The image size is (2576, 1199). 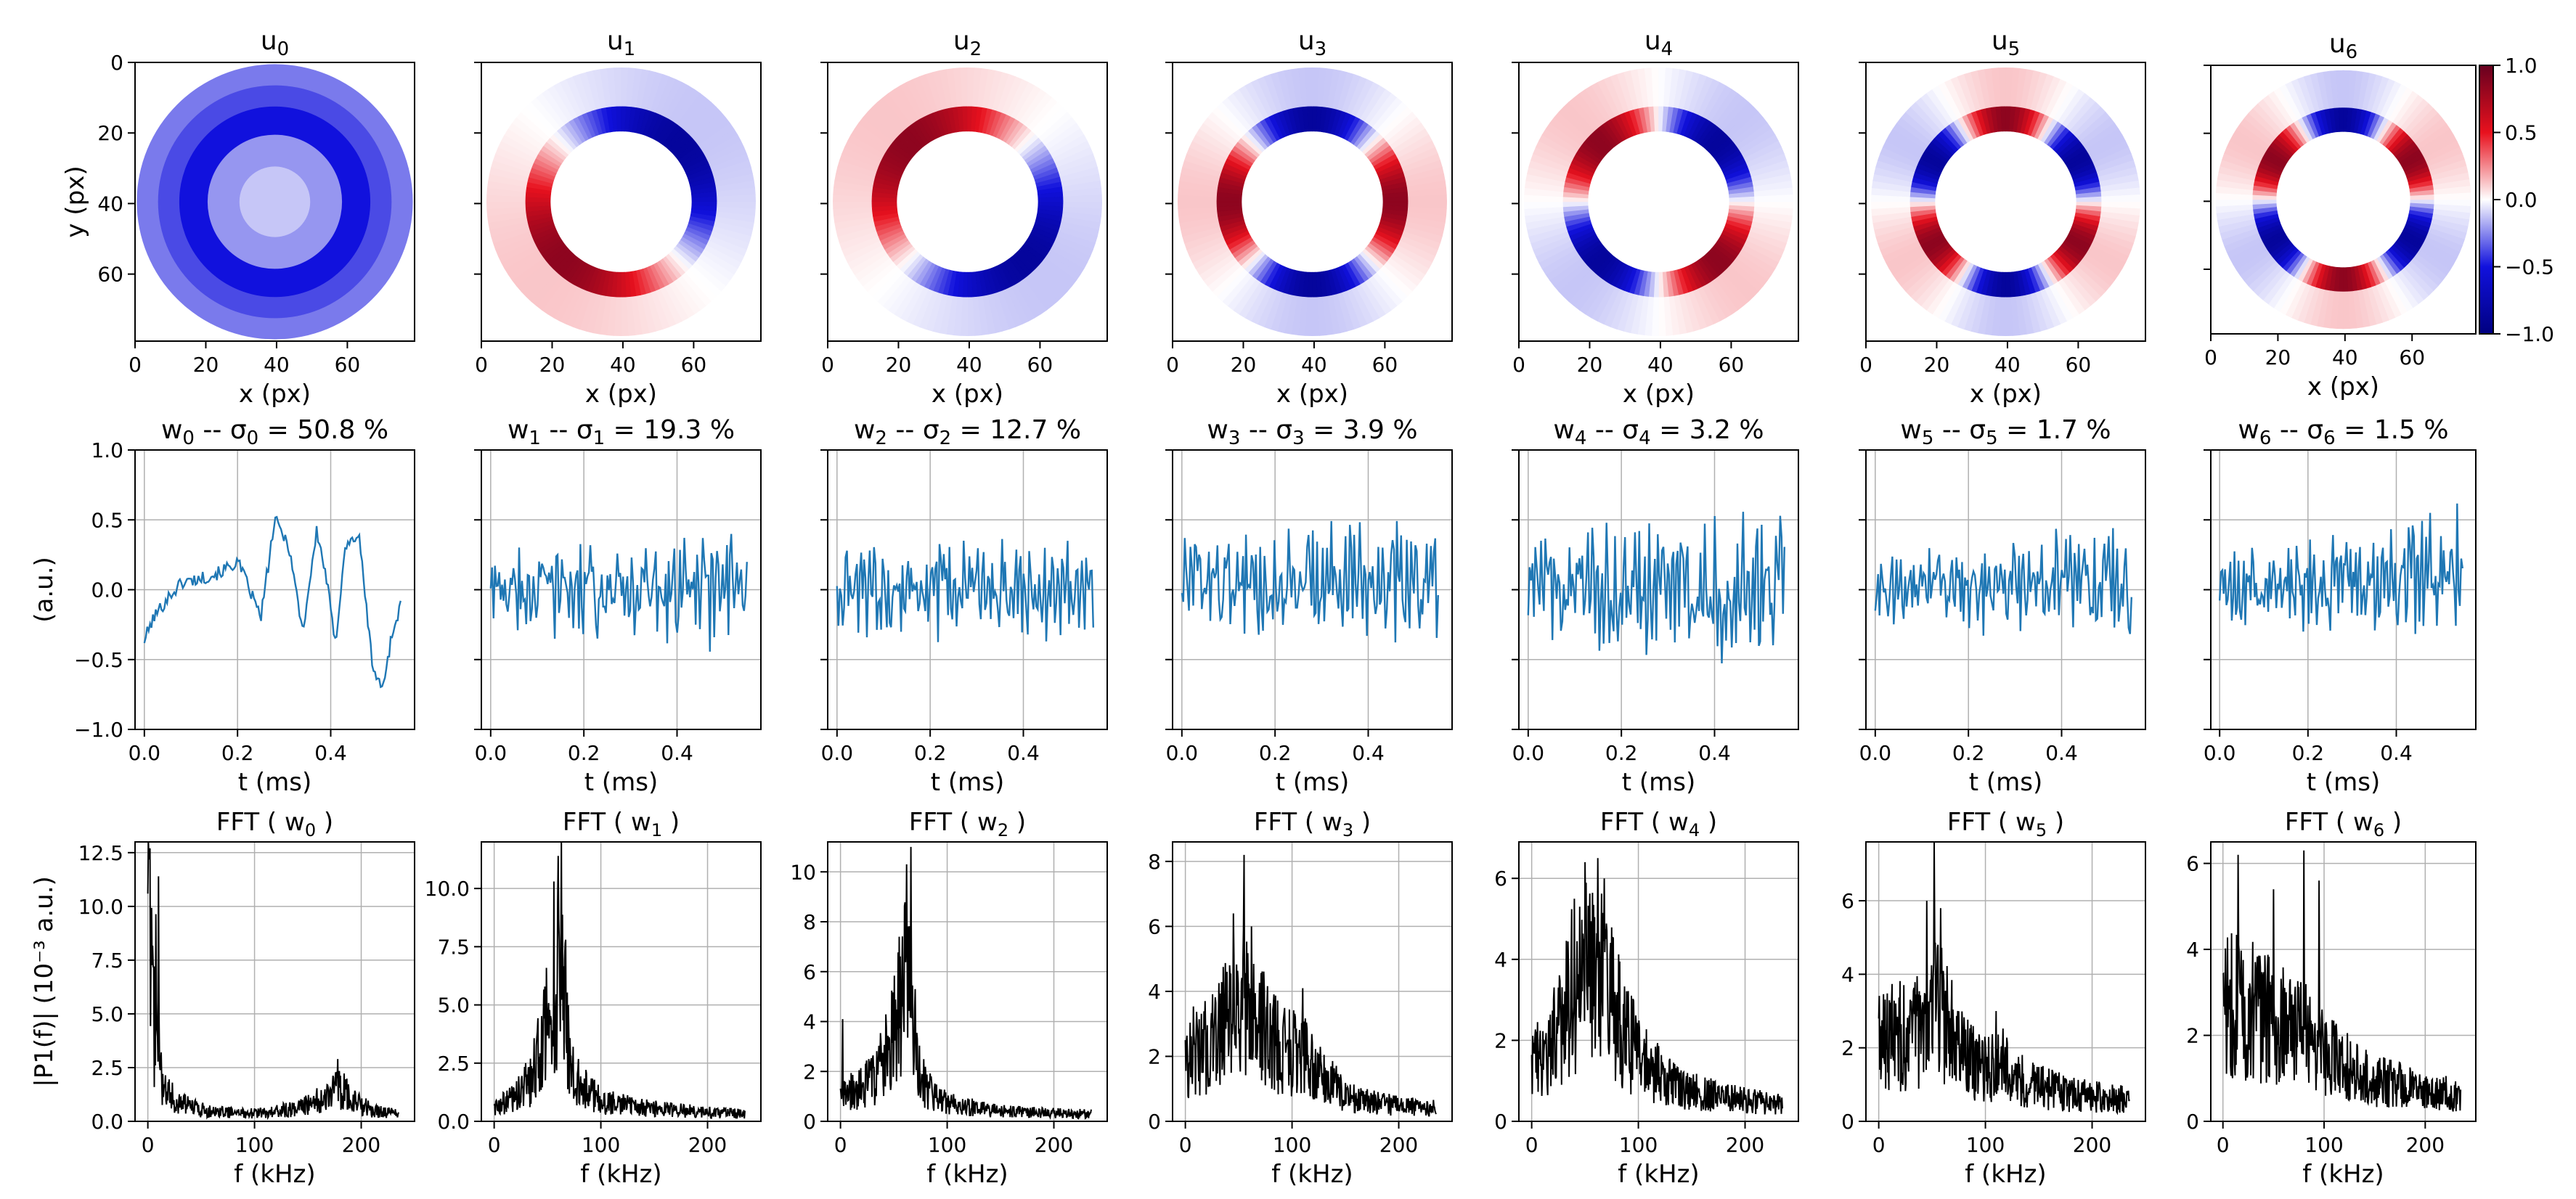 What do you see at coordinates (1398, 1145) in the screenshot?
I see `x-tick-label: 200` at bounding box center [1398, 1145].